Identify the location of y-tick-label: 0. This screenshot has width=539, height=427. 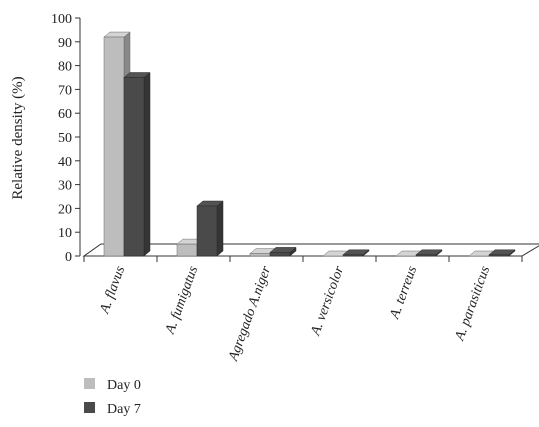
(68, 257).